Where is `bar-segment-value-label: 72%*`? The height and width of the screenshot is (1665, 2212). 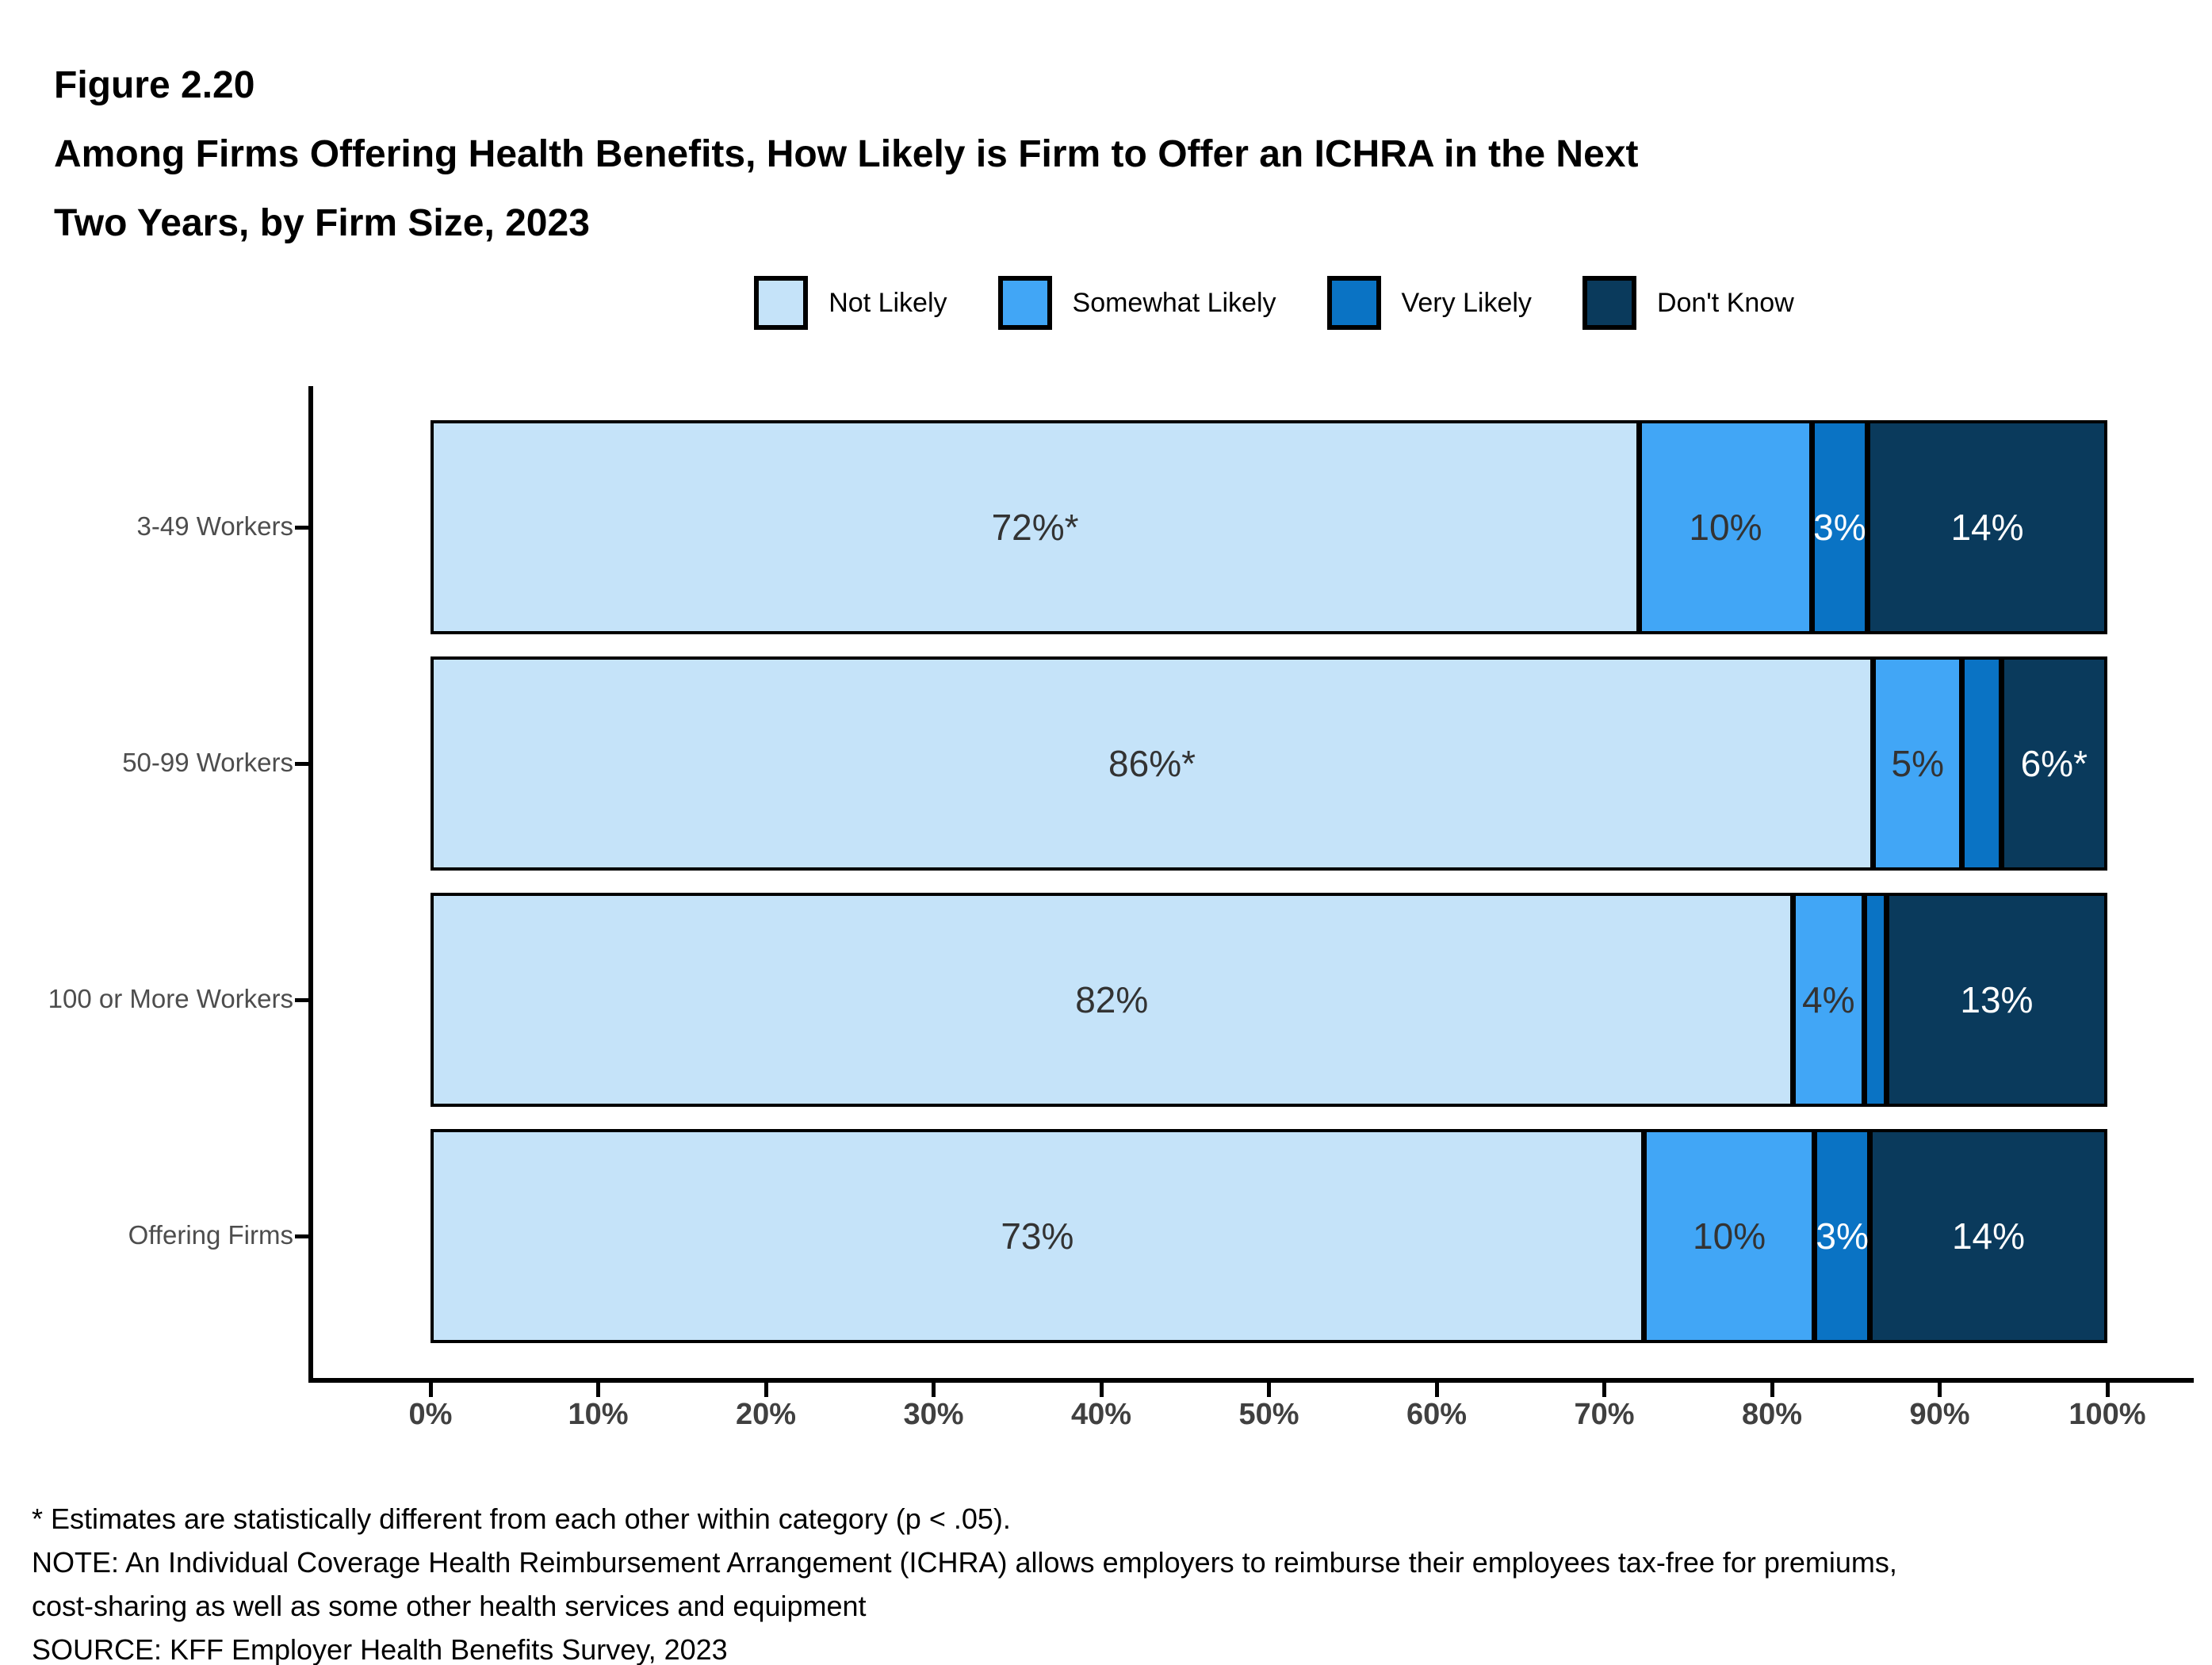 bar-segment-value-label: 72%* is located at coordinates (1035, 527).